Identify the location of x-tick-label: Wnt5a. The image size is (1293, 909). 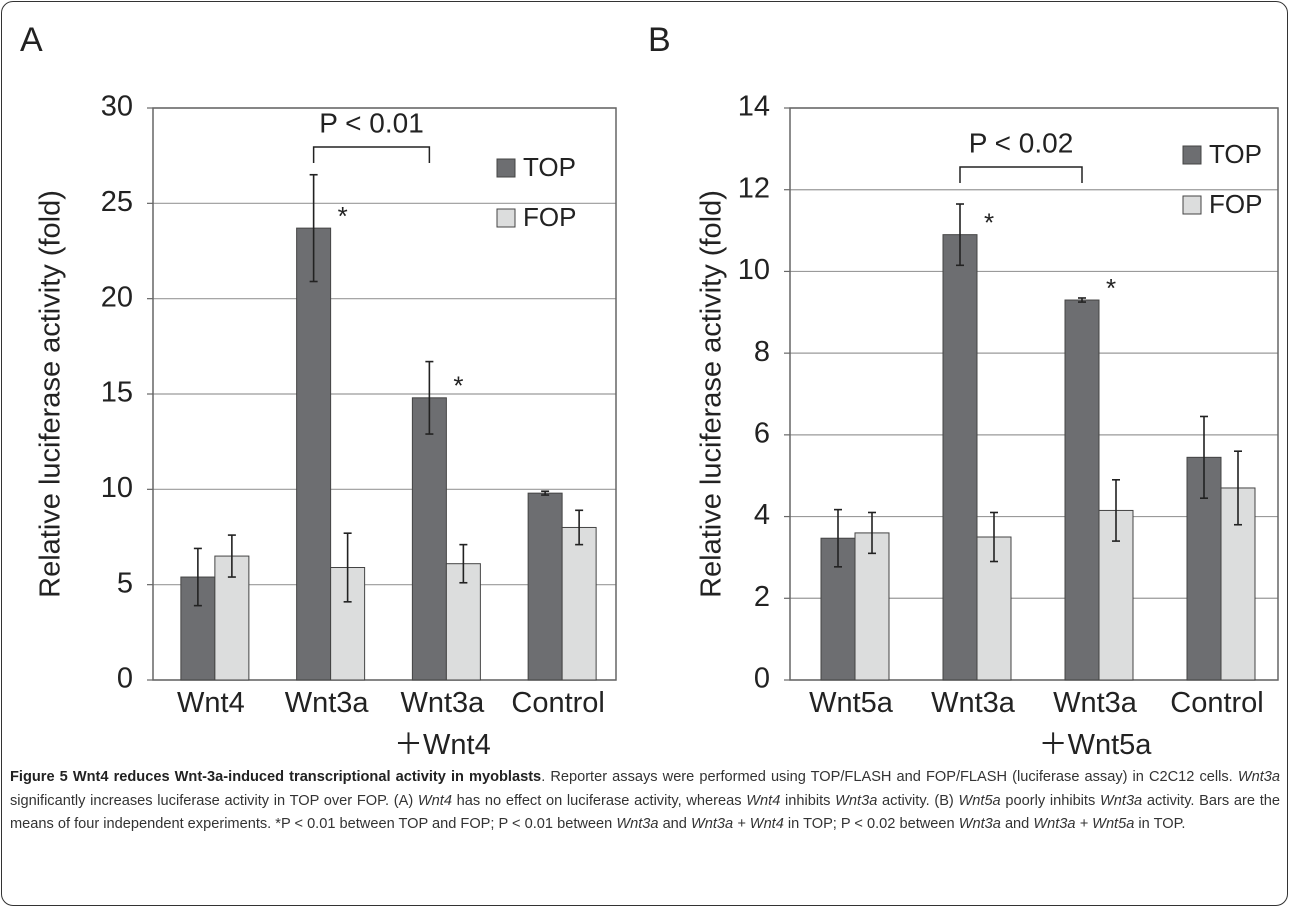
(851, 703).